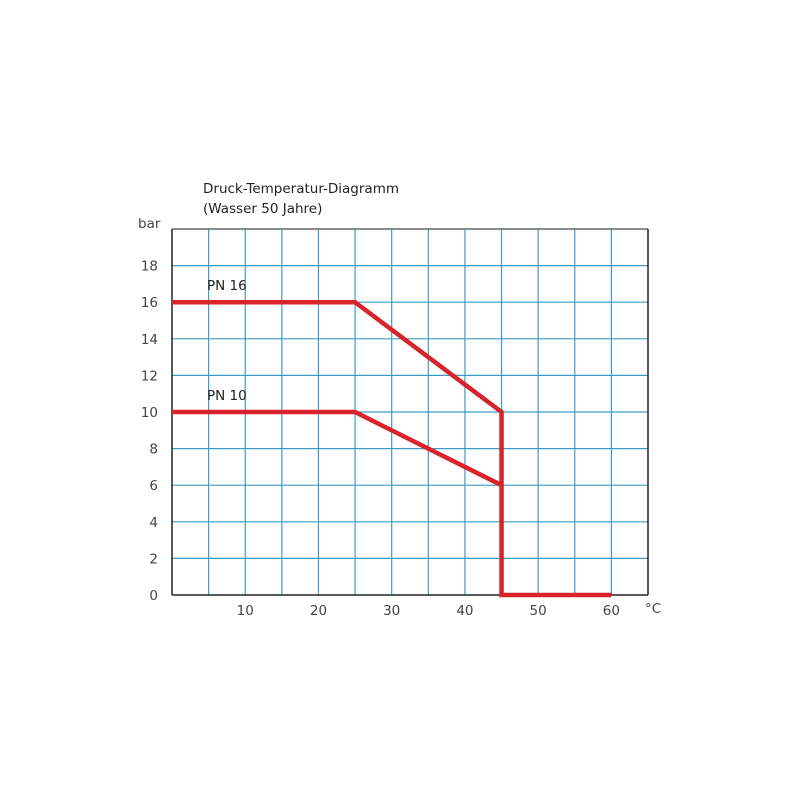 The width and height of the screenshot is (800, 800). I want to click on series-labels: PN 16 PN 10, so click(227, 341).